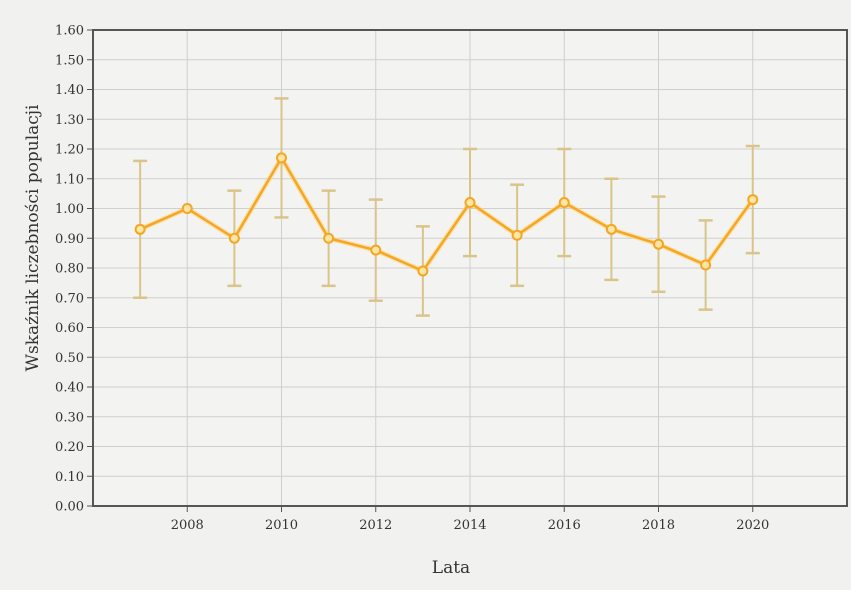  Describe the element at coordinates (69, 328) in the screenshot. I see `y-tick-label: 0.60` at that location.